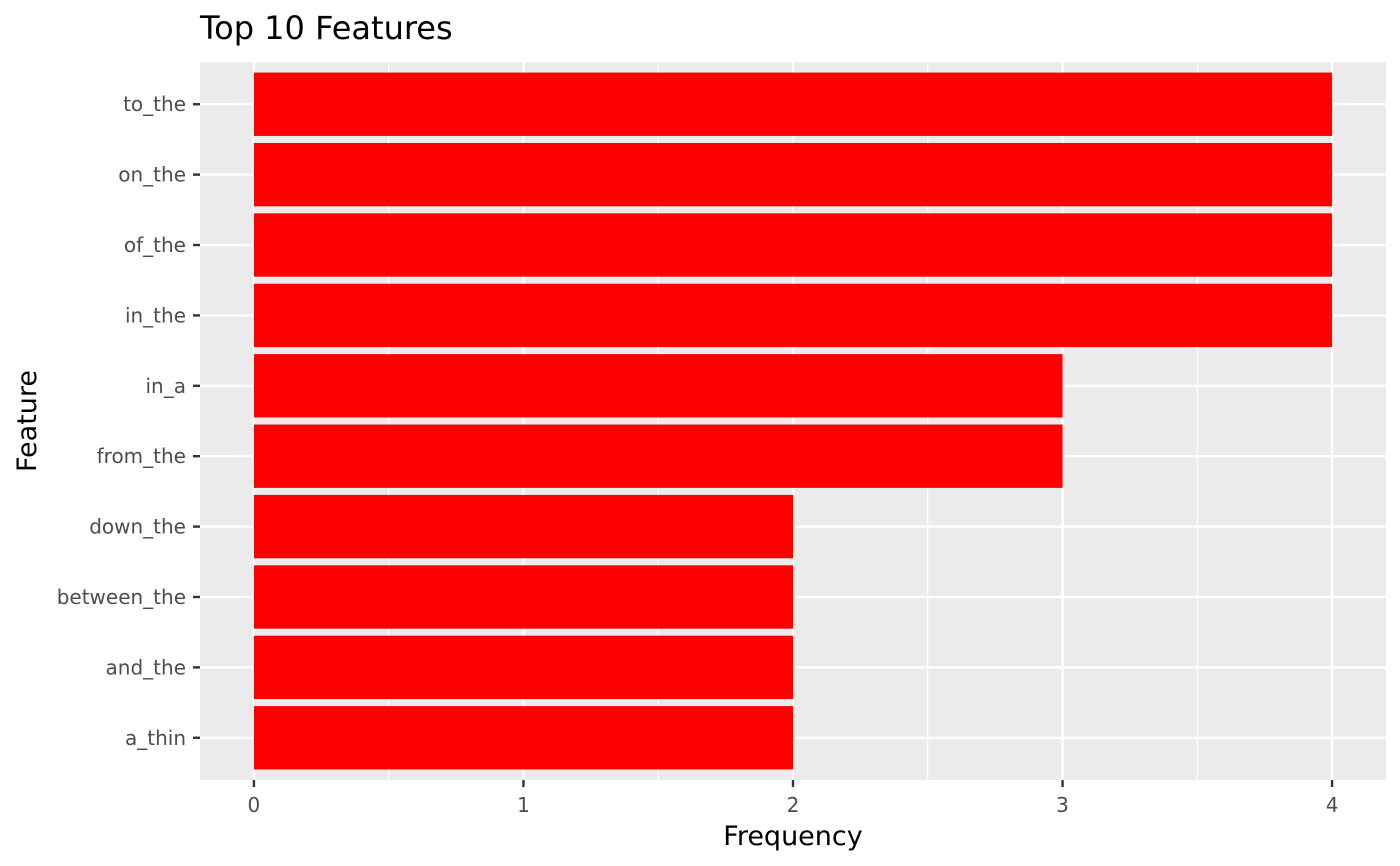  I want to click on bar-of-the, so click(793, 245).